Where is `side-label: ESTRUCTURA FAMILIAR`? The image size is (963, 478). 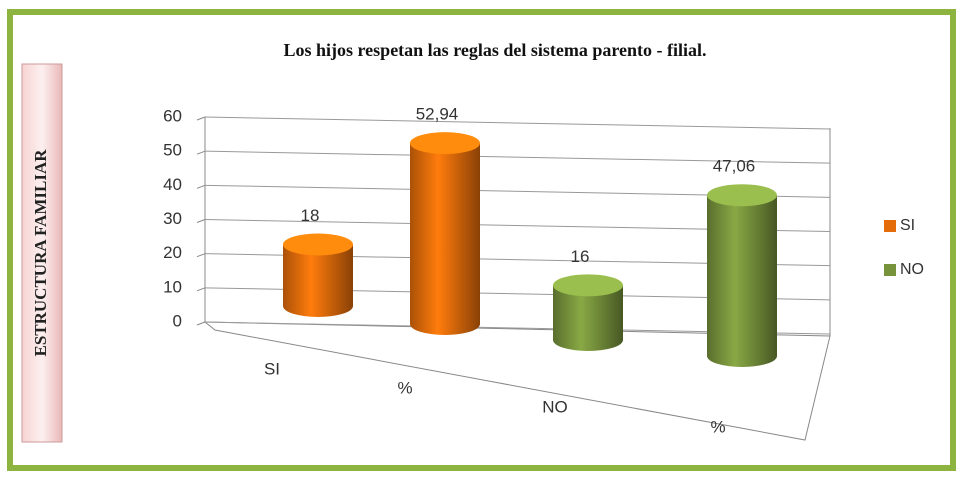 side-label: ESTRUCTURA FAMILIAR is located at coordinates (40, 253).